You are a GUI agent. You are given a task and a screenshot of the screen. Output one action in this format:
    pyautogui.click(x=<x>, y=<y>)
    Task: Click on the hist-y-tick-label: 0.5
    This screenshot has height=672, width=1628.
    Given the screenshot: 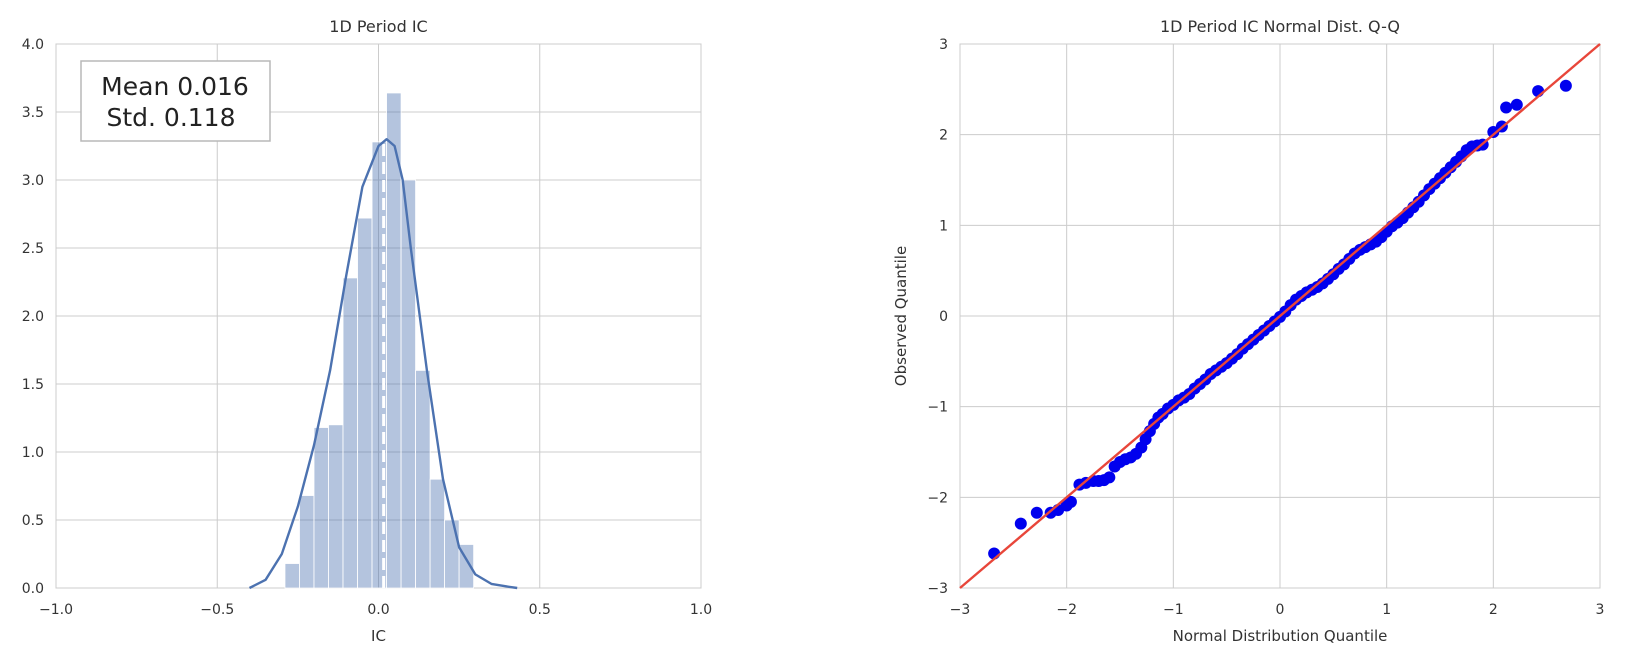 What is the action you would take?
    pyautogui.click(x=33, y=521)
    